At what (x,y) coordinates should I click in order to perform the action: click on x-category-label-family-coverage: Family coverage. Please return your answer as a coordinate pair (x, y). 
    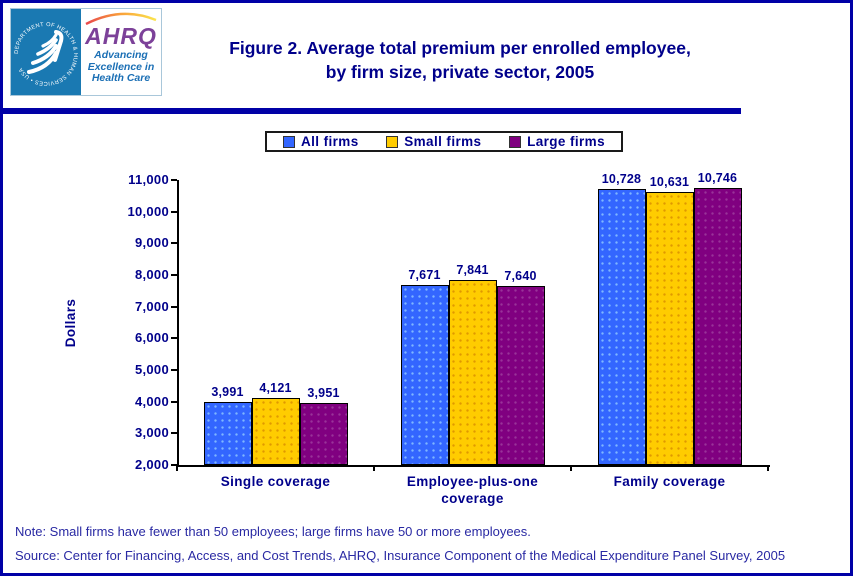
    Looking at the image, I should click on (669, 481).